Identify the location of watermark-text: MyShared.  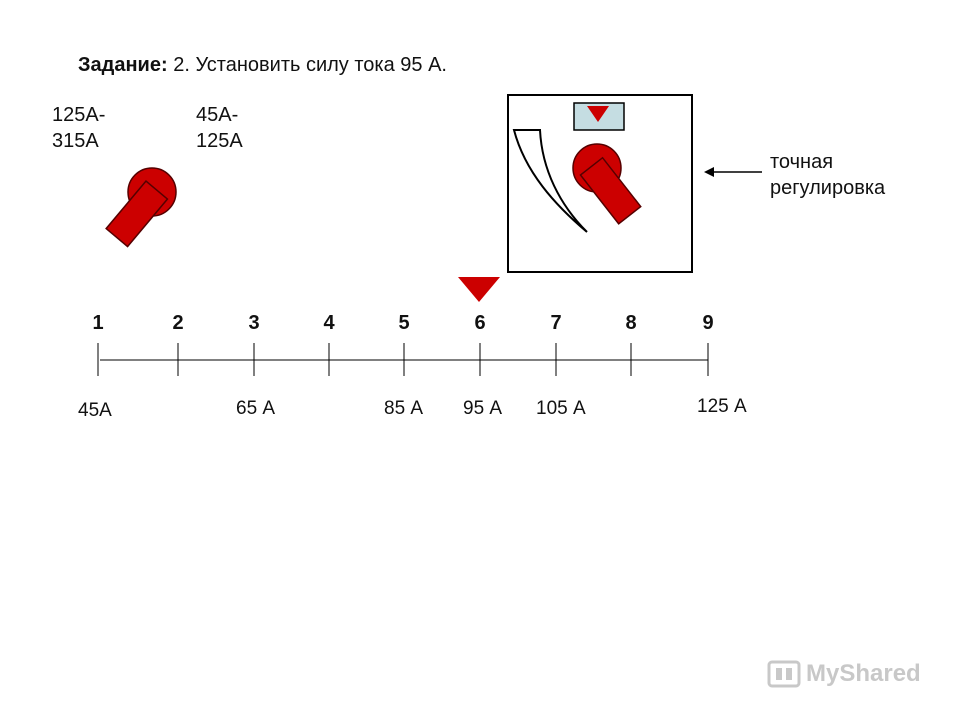
(863, 673).